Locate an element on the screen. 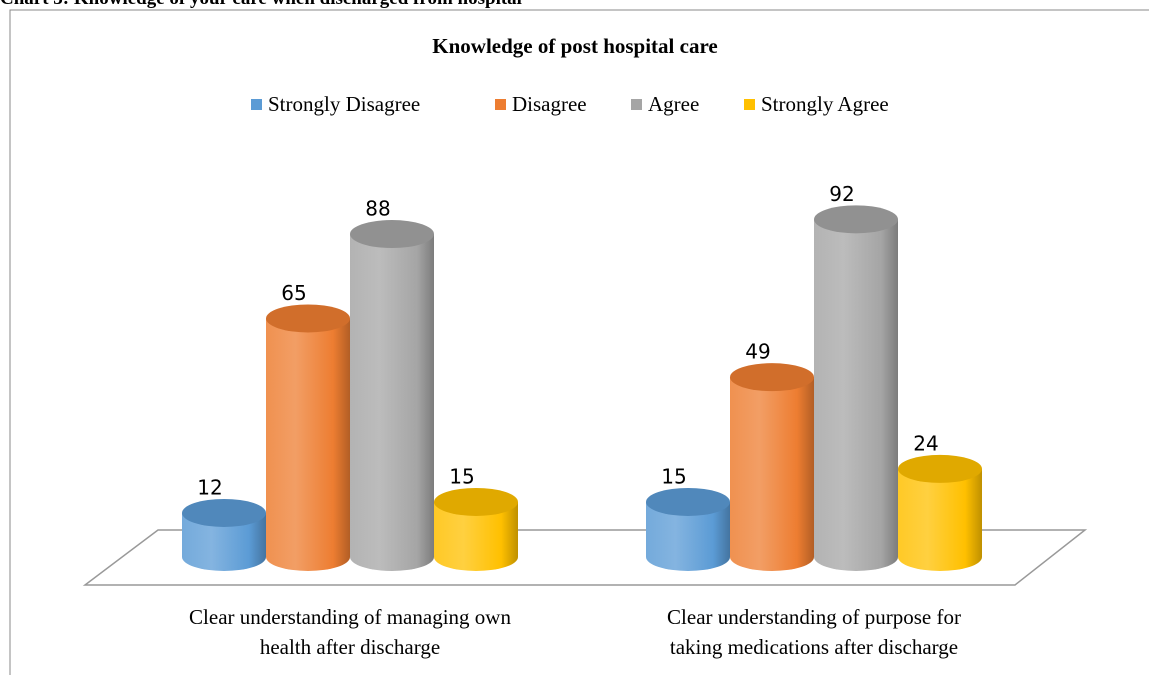 The height and width of the screenshot is (675, 1149). data-label: 24 is located at coordinates (925, 443).